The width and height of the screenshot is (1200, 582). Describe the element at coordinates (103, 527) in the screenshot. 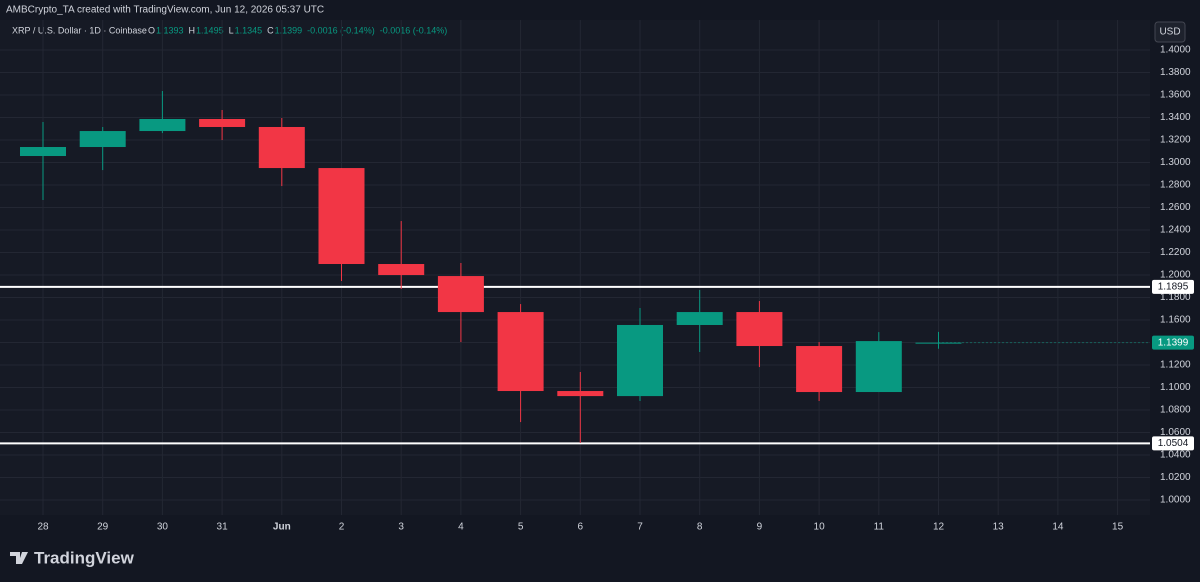

I see `x-tick-label: 29` at that location.